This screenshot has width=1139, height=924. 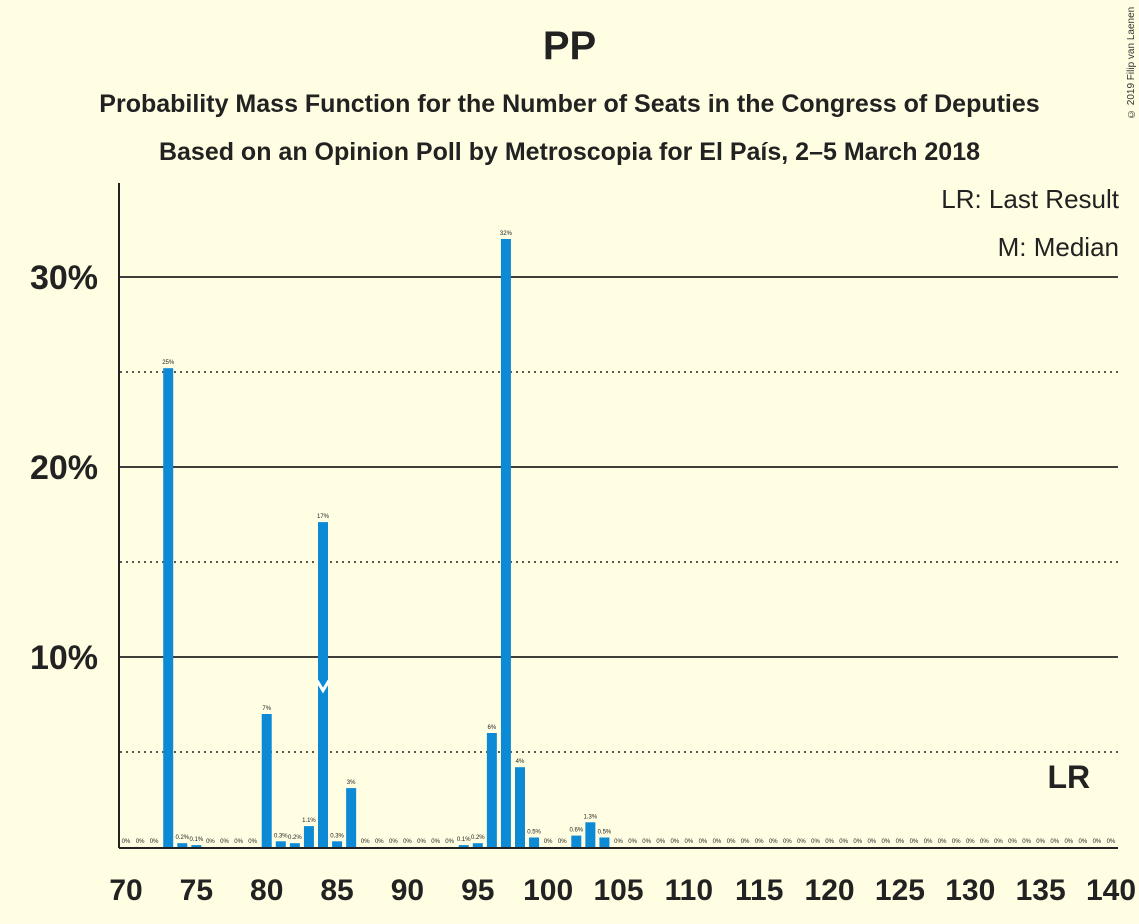 I want to click on bar-value-label: 0.6%, so click(x=576, y=831).